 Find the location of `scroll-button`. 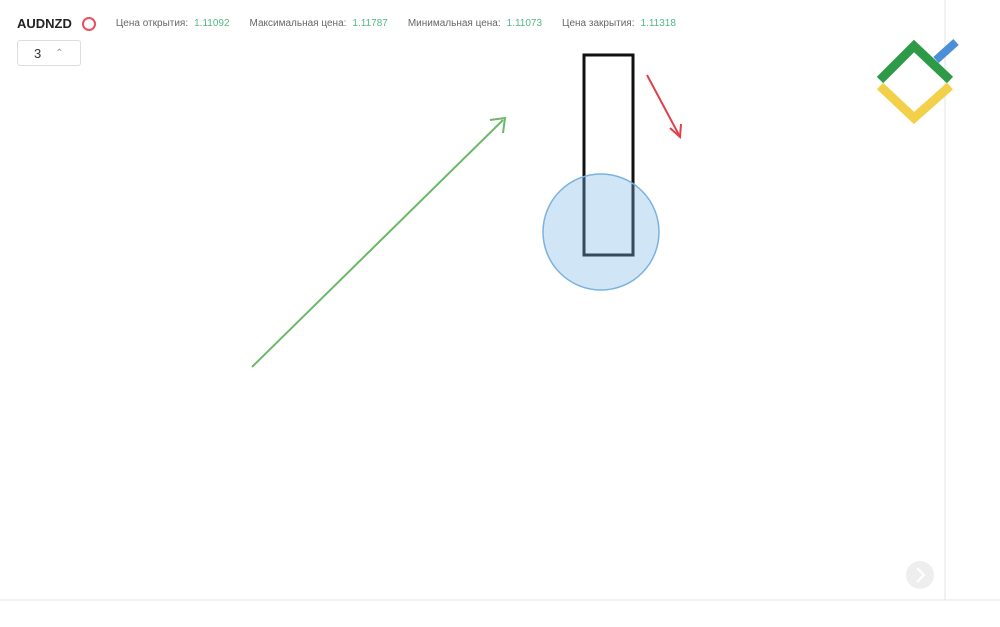

scroll-button is located at coordinates (920, 575).